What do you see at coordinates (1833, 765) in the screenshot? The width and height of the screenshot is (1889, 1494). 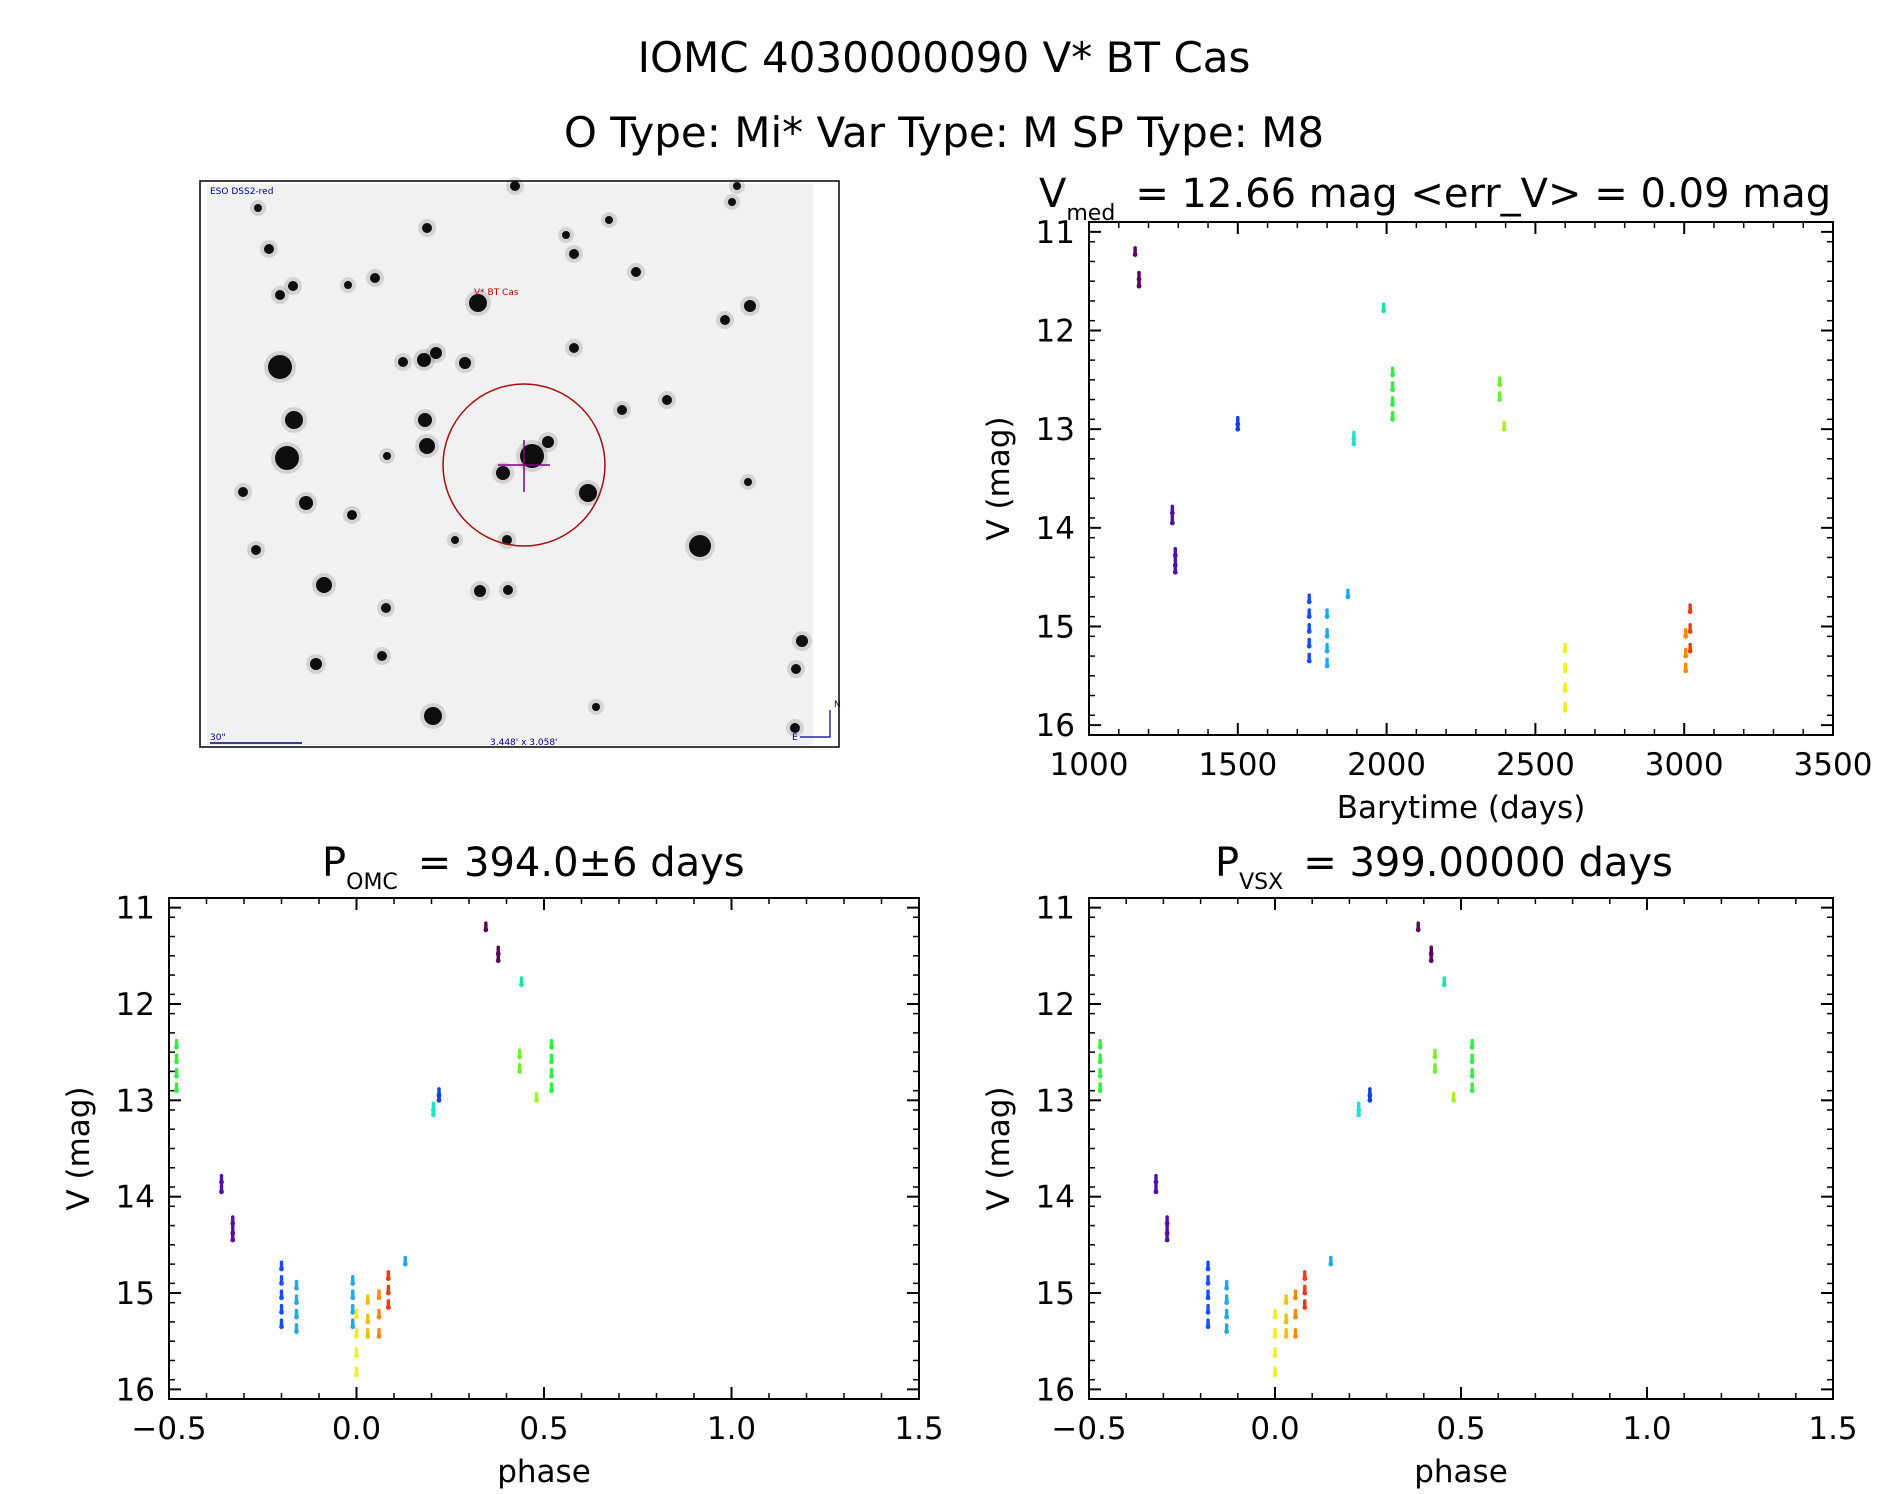 I see `x-tick-label: 3500` at bounding box center [1833, 765].